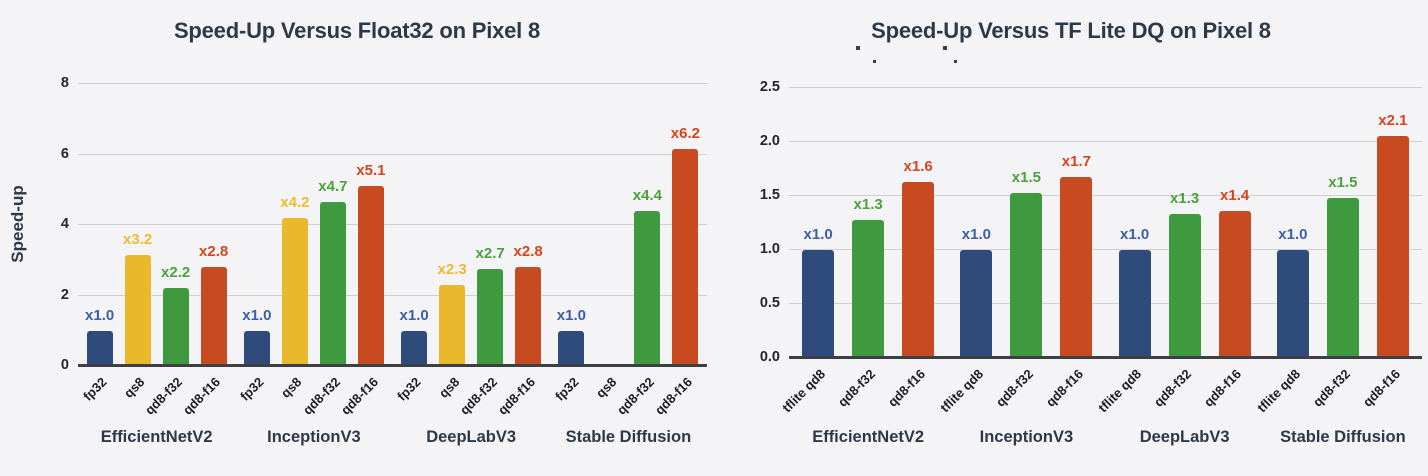 The height and width of the screenshot is (476, 1428). Describe the element at coordinates (769, 87) in the screenshot. I see `y-tick-label: 2.5` at that location.